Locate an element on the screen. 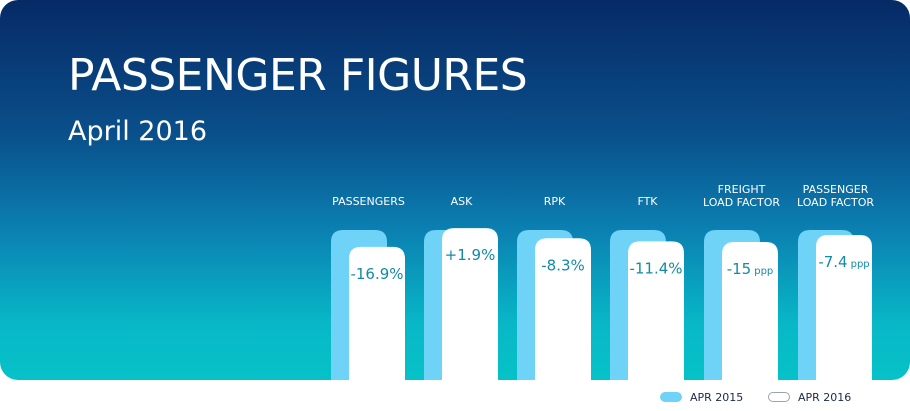 Image resolution: width=910 pixels, height=411 pixels. legend-item-apr-2016: APR 2016 is located at coordinates (809, 397).